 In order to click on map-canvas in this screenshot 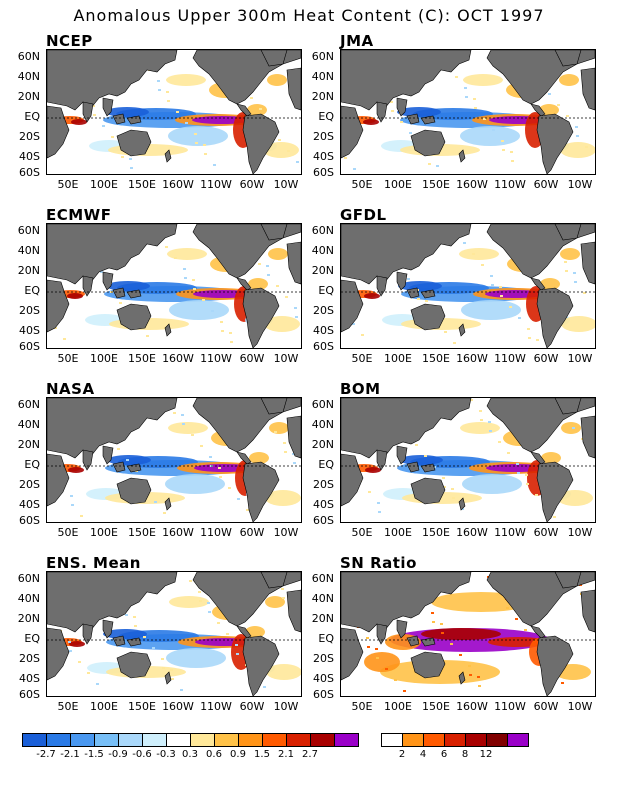, I will do `click(174, 112)`.